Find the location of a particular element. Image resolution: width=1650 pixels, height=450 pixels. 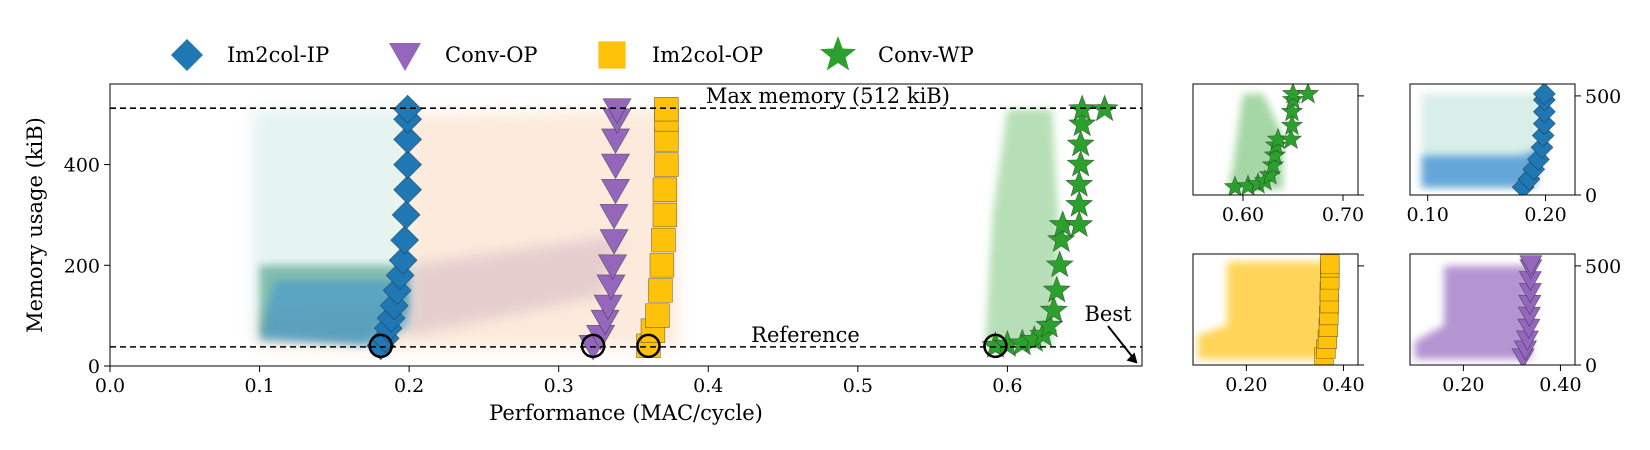

inset-im2col-ip-cloud-core is located at coordinates (1483, 166).